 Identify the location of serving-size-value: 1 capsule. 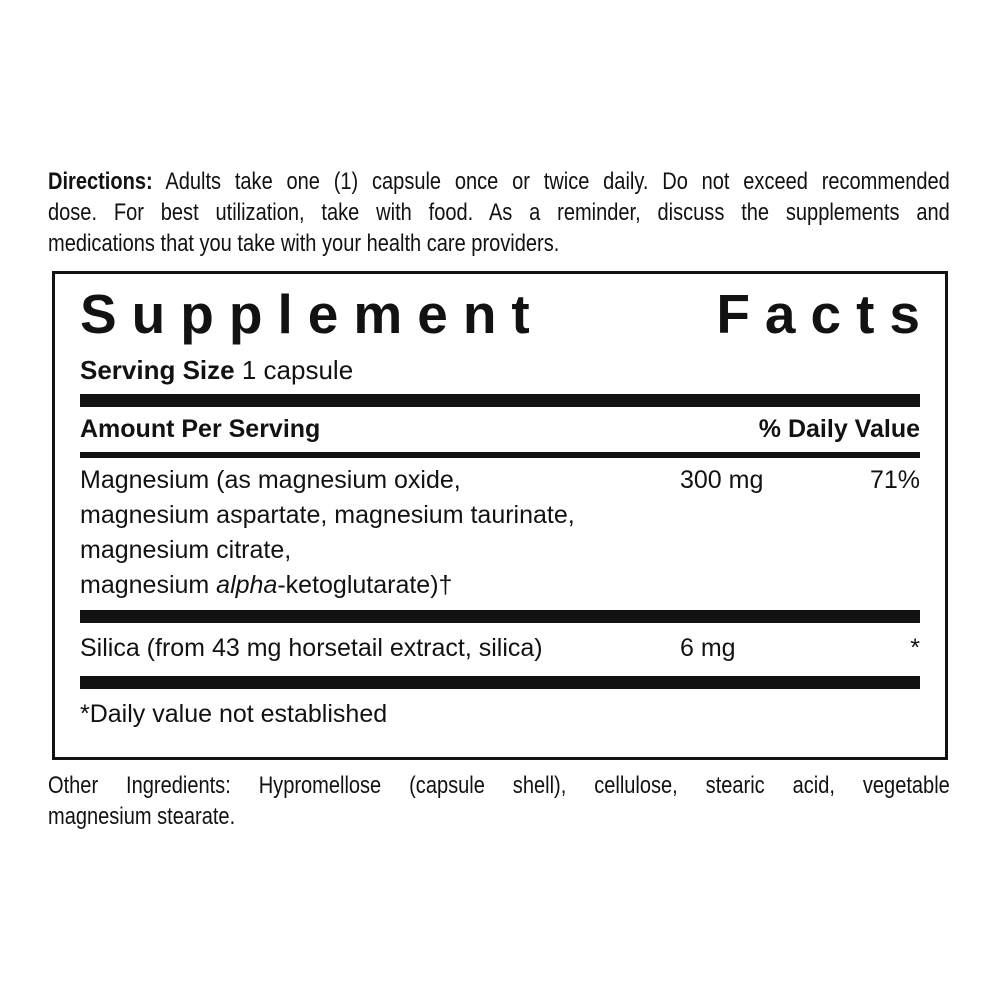
(297, 370).